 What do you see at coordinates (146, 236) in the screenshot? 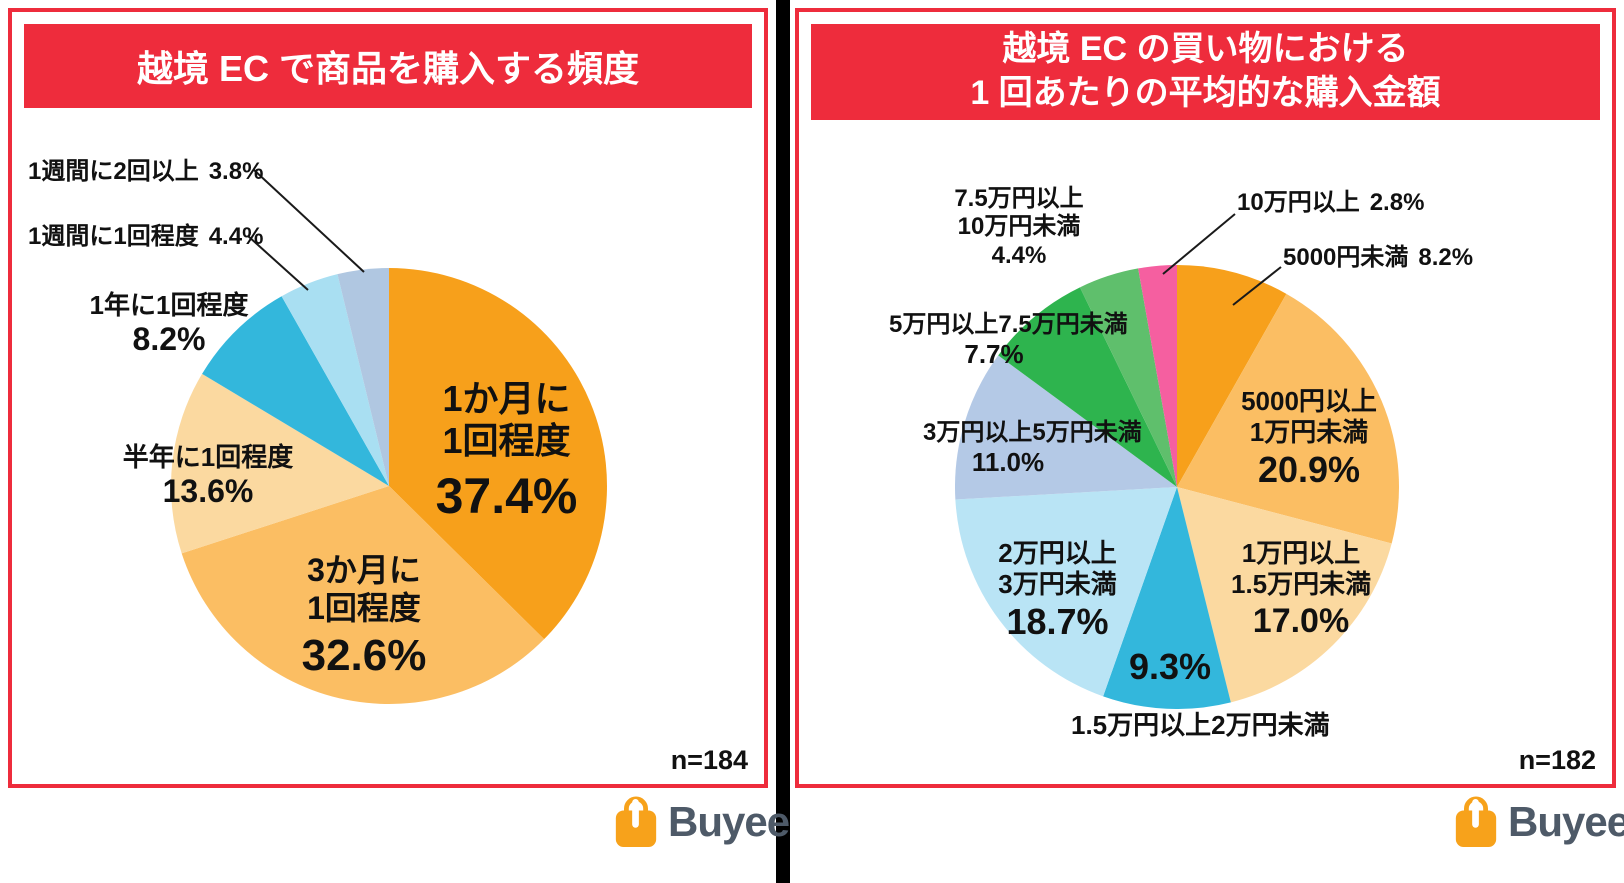
I see `slice-label-weekly: 1週間に1回程度 4.4%` at bounding box center [146, 236].